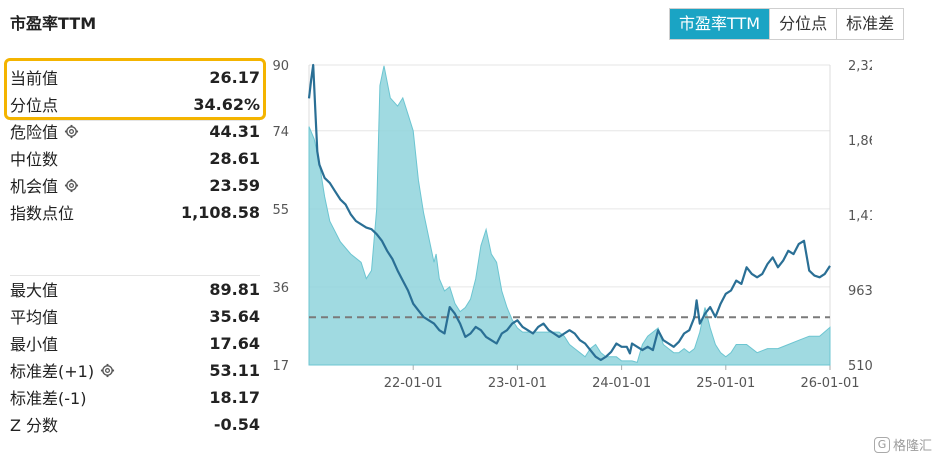  What do you see at coordinates (135, 212) in the screenshot?
I see `stat-row: 指数点位 1,108.58` at bounding box center [135, 212].